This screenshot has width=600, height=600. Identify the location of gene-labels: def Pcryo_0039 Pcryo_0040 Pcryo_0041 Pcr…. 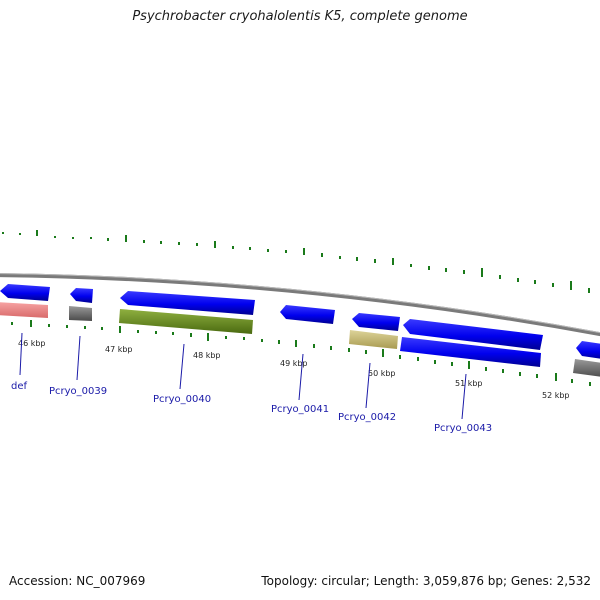
(251, 407).